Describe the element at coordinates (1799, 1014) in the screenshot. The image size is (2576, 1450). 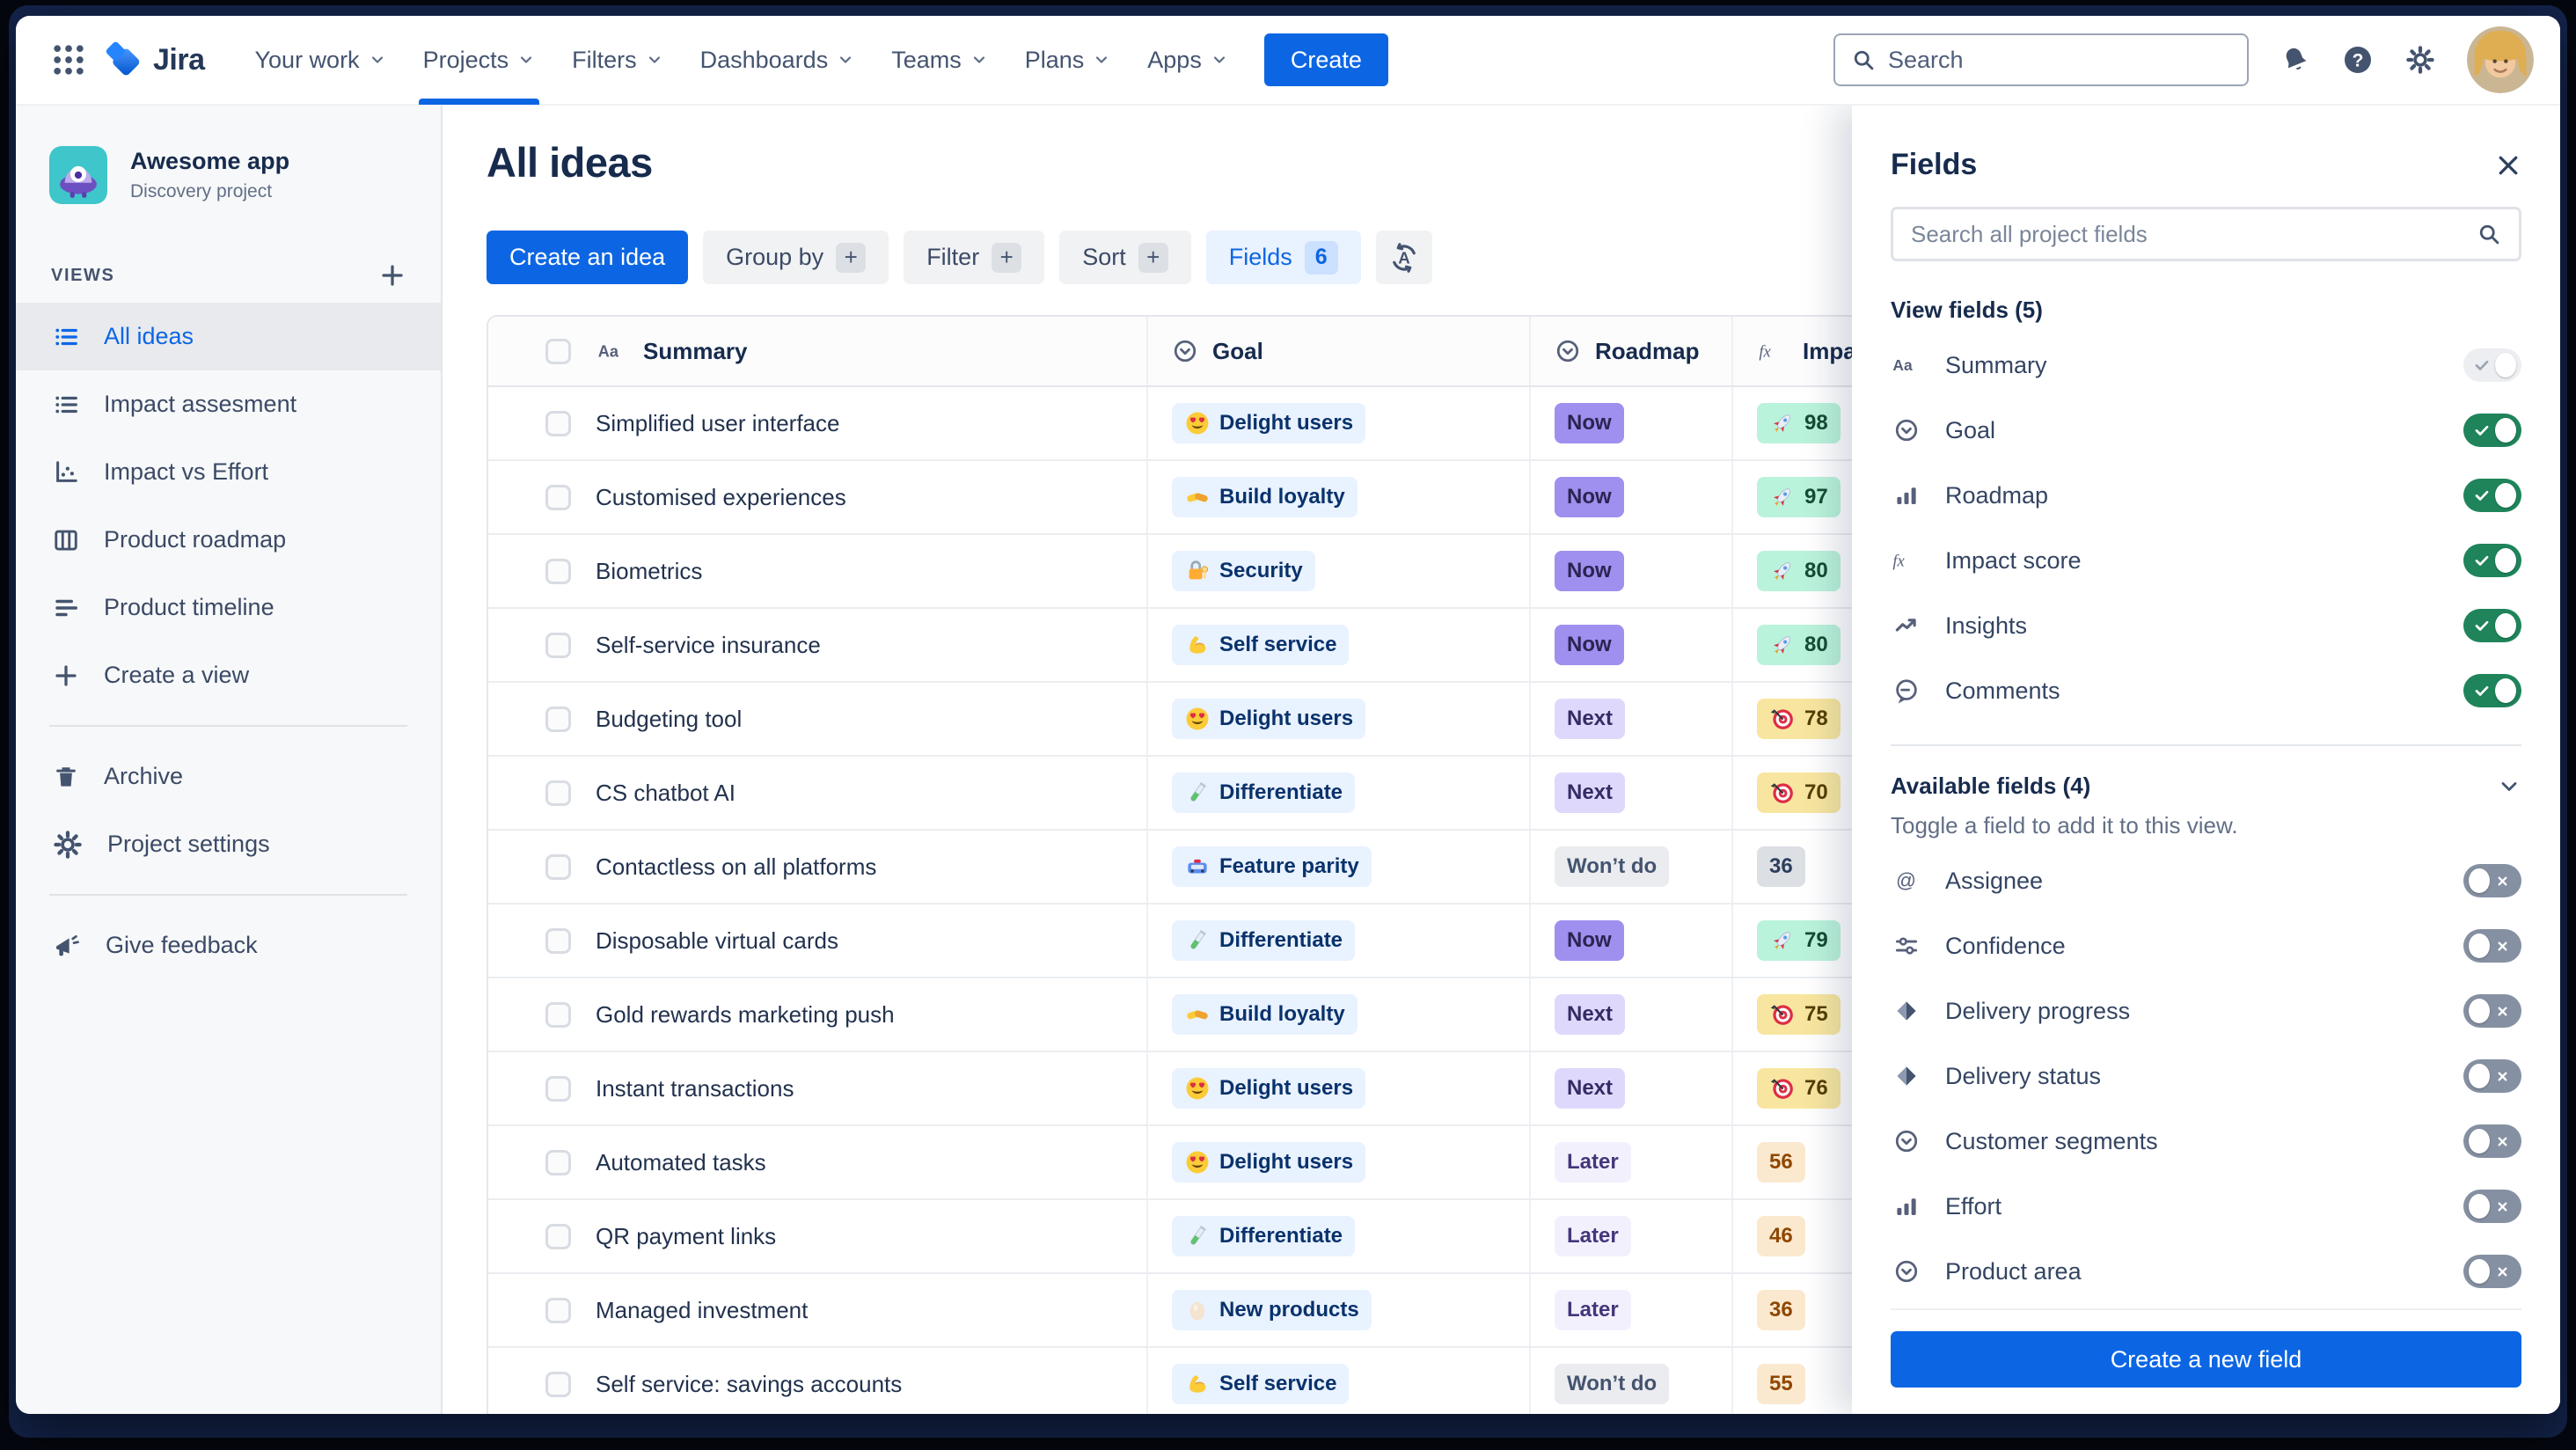
I see `impact-score-pill: 75` at that location.